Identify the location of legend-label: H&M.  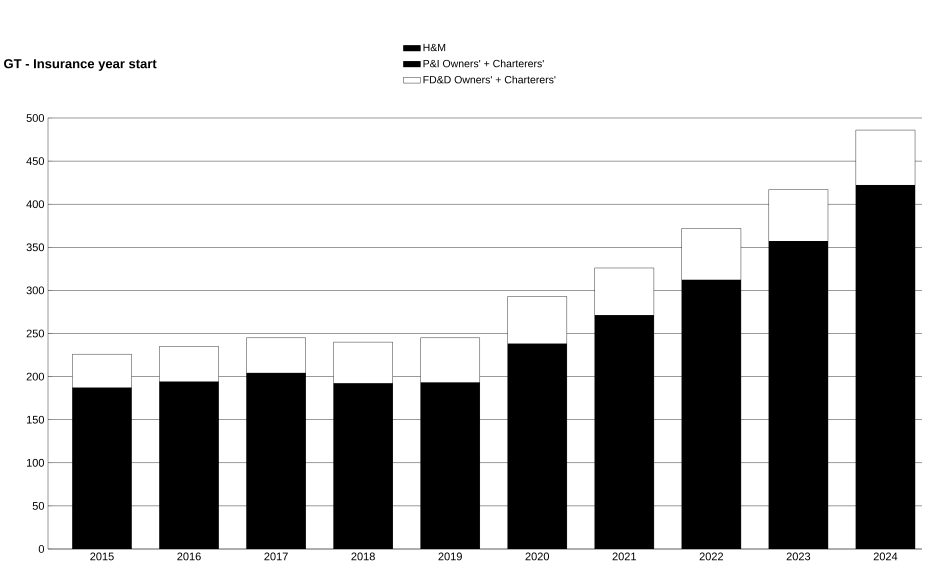
(435, 48).